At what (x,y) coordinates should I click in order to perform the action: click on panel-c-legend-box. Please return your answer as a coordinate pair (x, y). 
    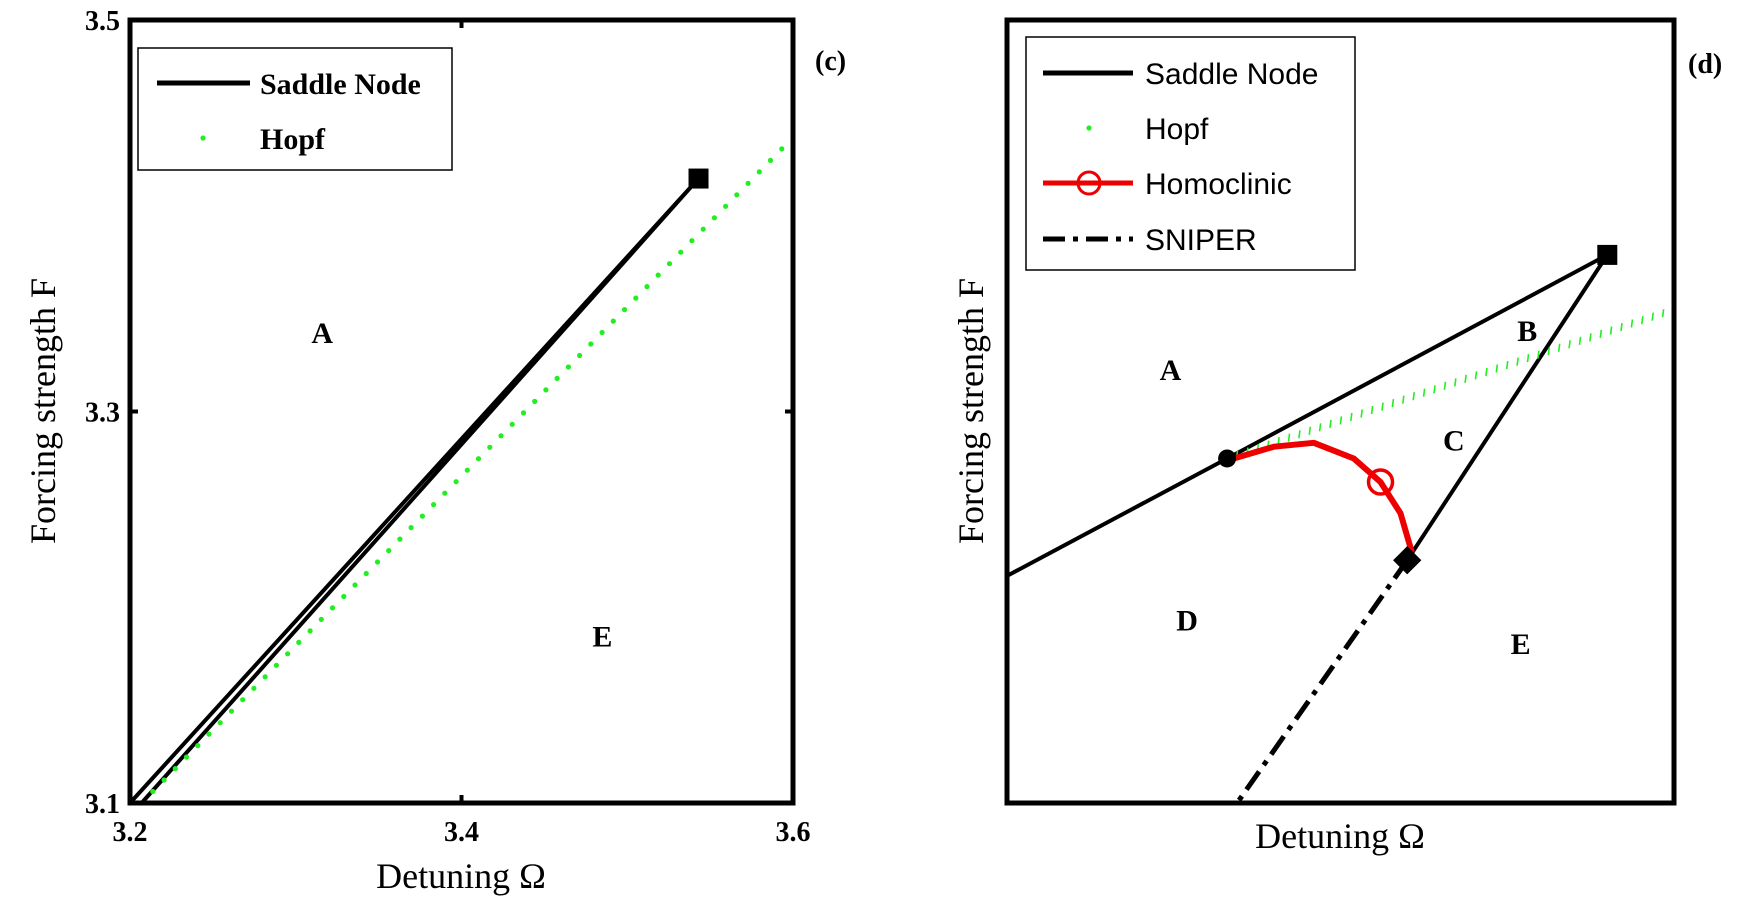
    Looking at the image, I should click on (295, 109).